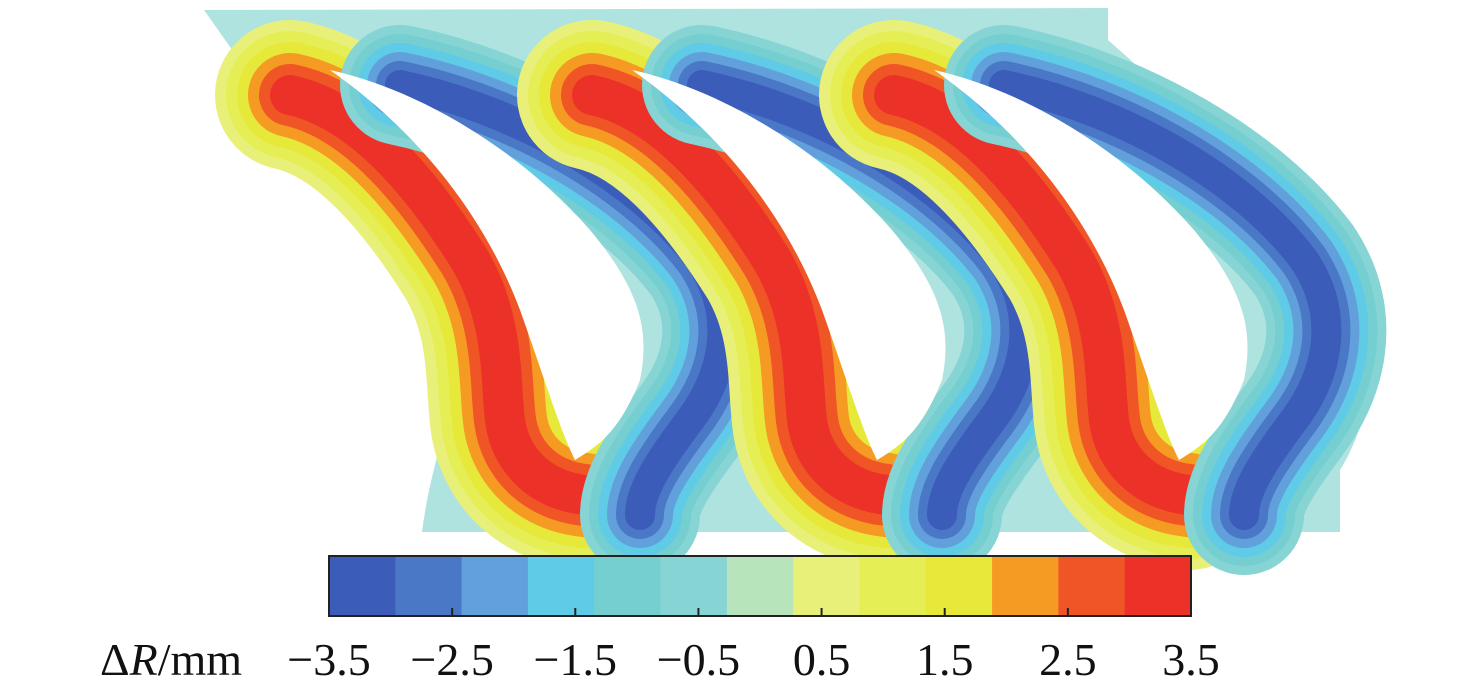  What do you see at coordinates (451, 659) in the screenshot?
I see `colorbar-tick-label: −2.5` at bounding box center [451, 659].